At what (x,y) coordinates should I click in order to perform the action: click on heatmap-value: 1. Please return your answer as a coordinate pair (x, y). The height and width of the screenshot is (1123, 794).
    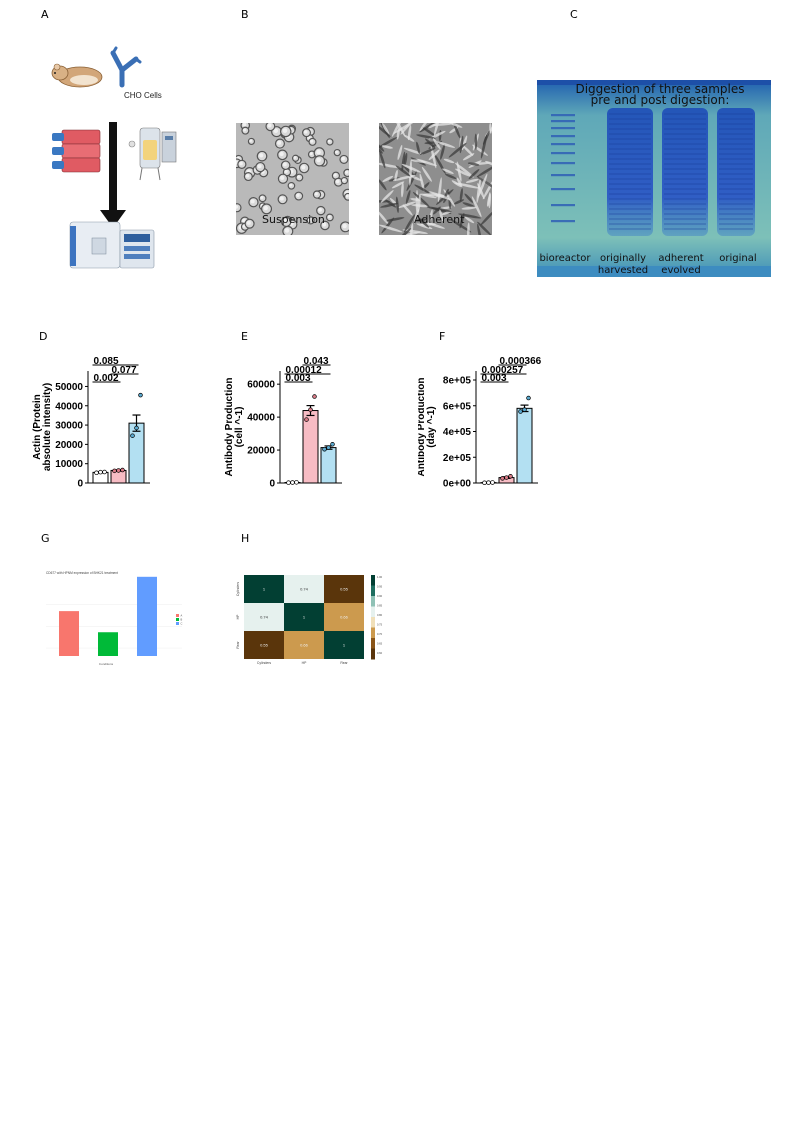
    Looking at the image, I should click on (264, 589).